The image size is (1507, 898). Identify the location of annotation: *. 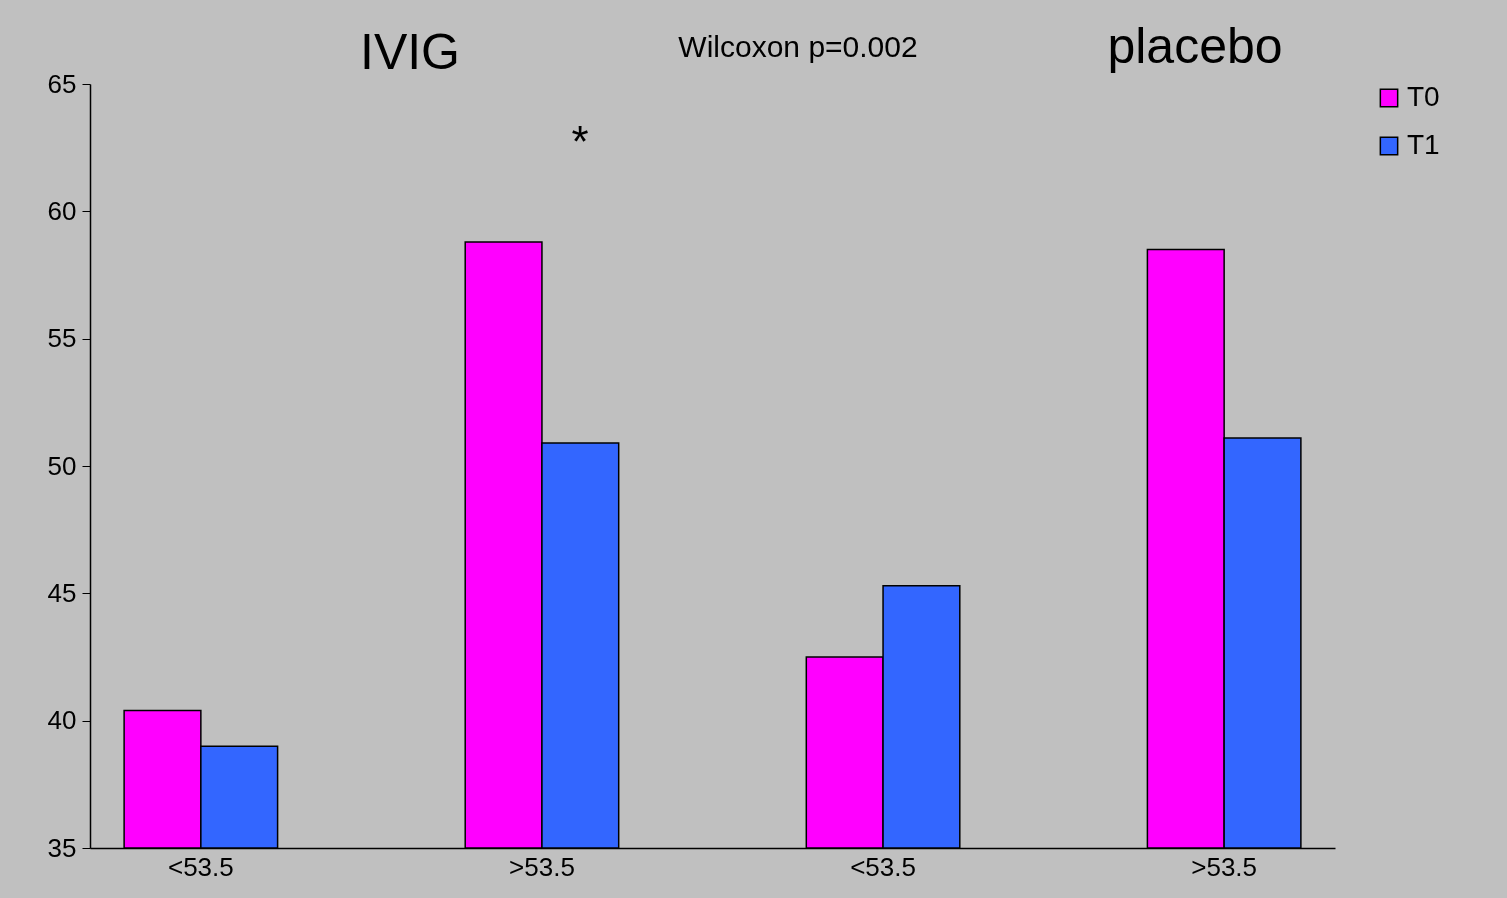
(580, 141).